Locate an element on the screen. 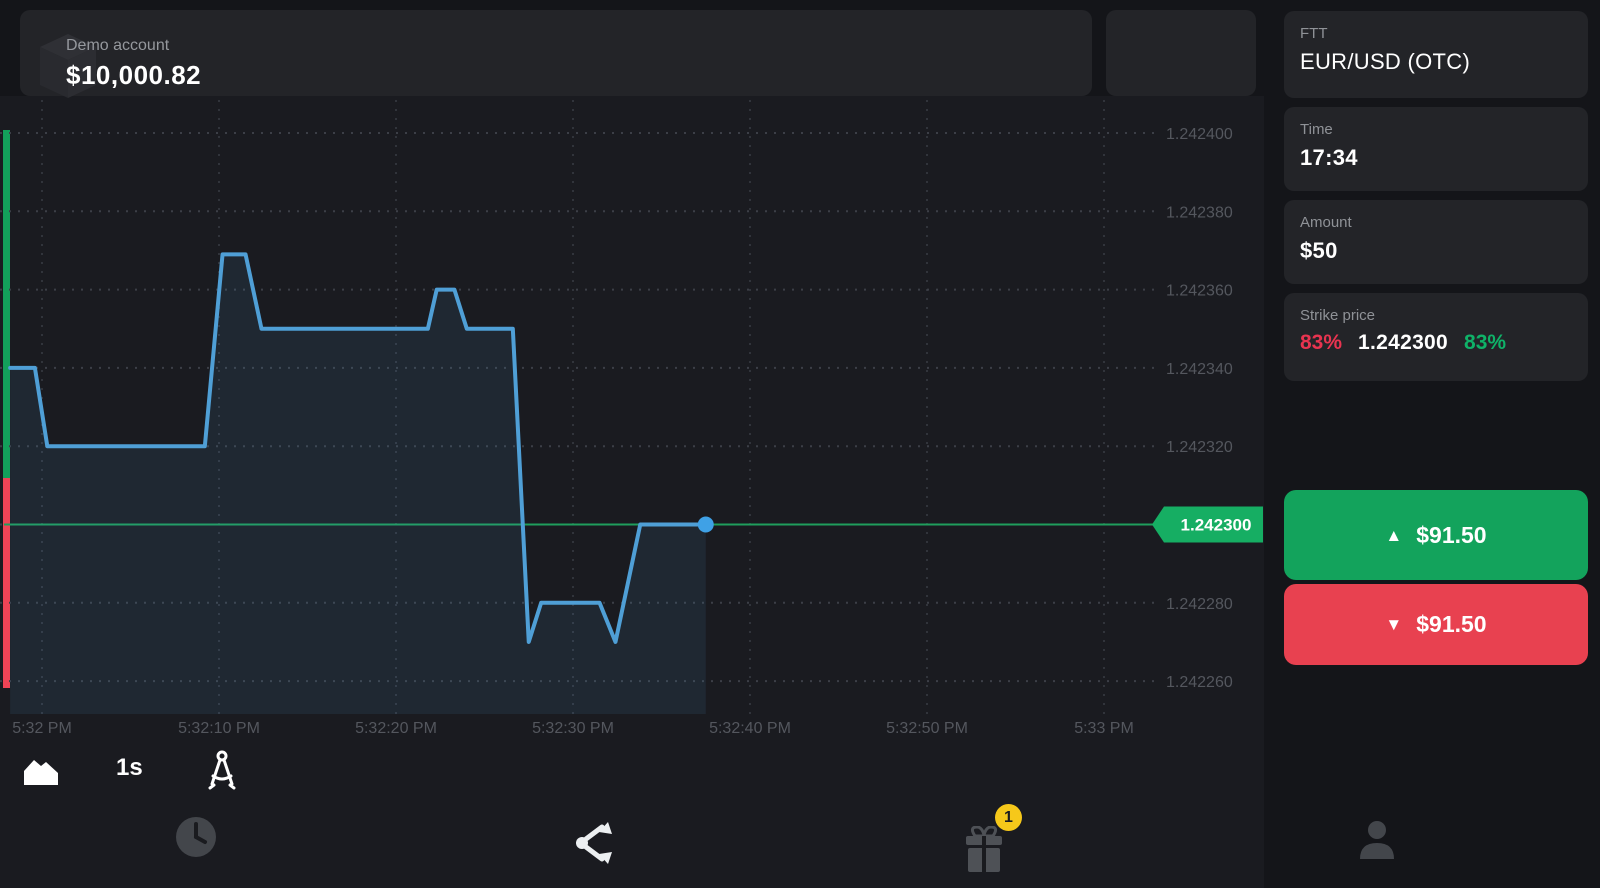 The height and width of the screenshot is (888, 1600). amount-label: Amount is located at coordinates (1326, 222).